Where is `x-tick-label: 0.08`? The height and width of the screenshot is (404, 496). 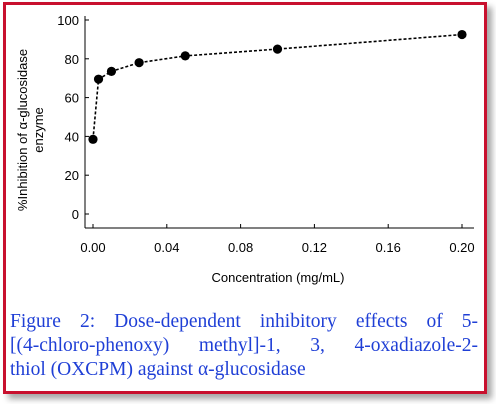 x-tick-label: 0.08 is located at coordinates (240, 247).